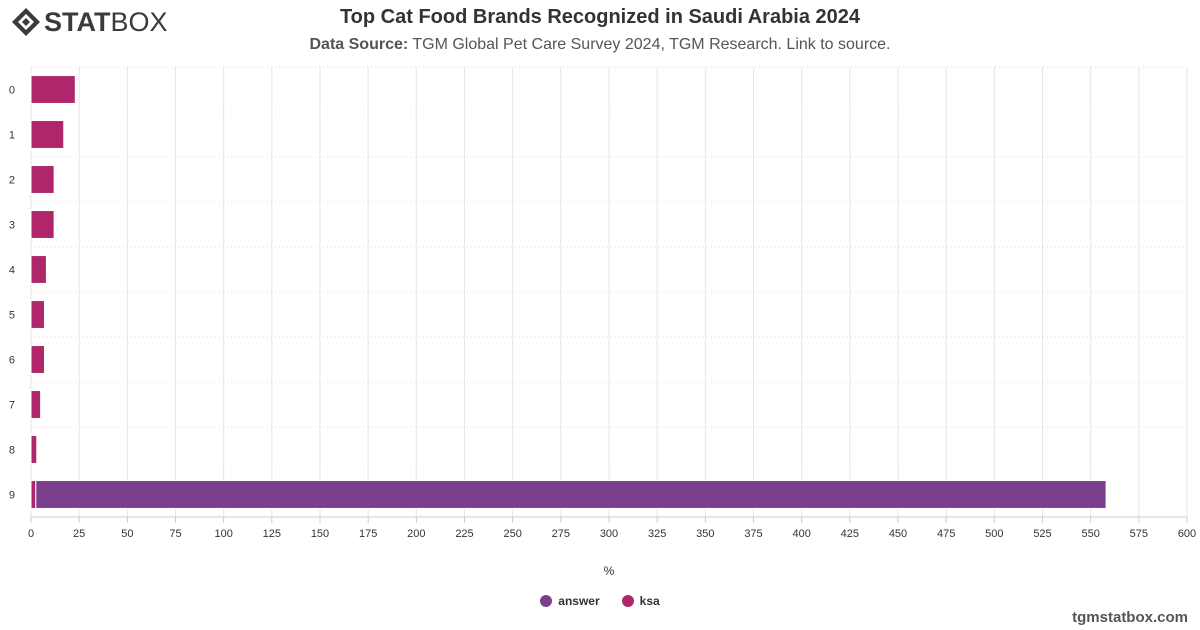 This screenshot has height=630, width=1200. What do you see at coordinates (175, 534) in the screenshot?
I see `x-tick-label: 75` at bounding box center [175, 534].